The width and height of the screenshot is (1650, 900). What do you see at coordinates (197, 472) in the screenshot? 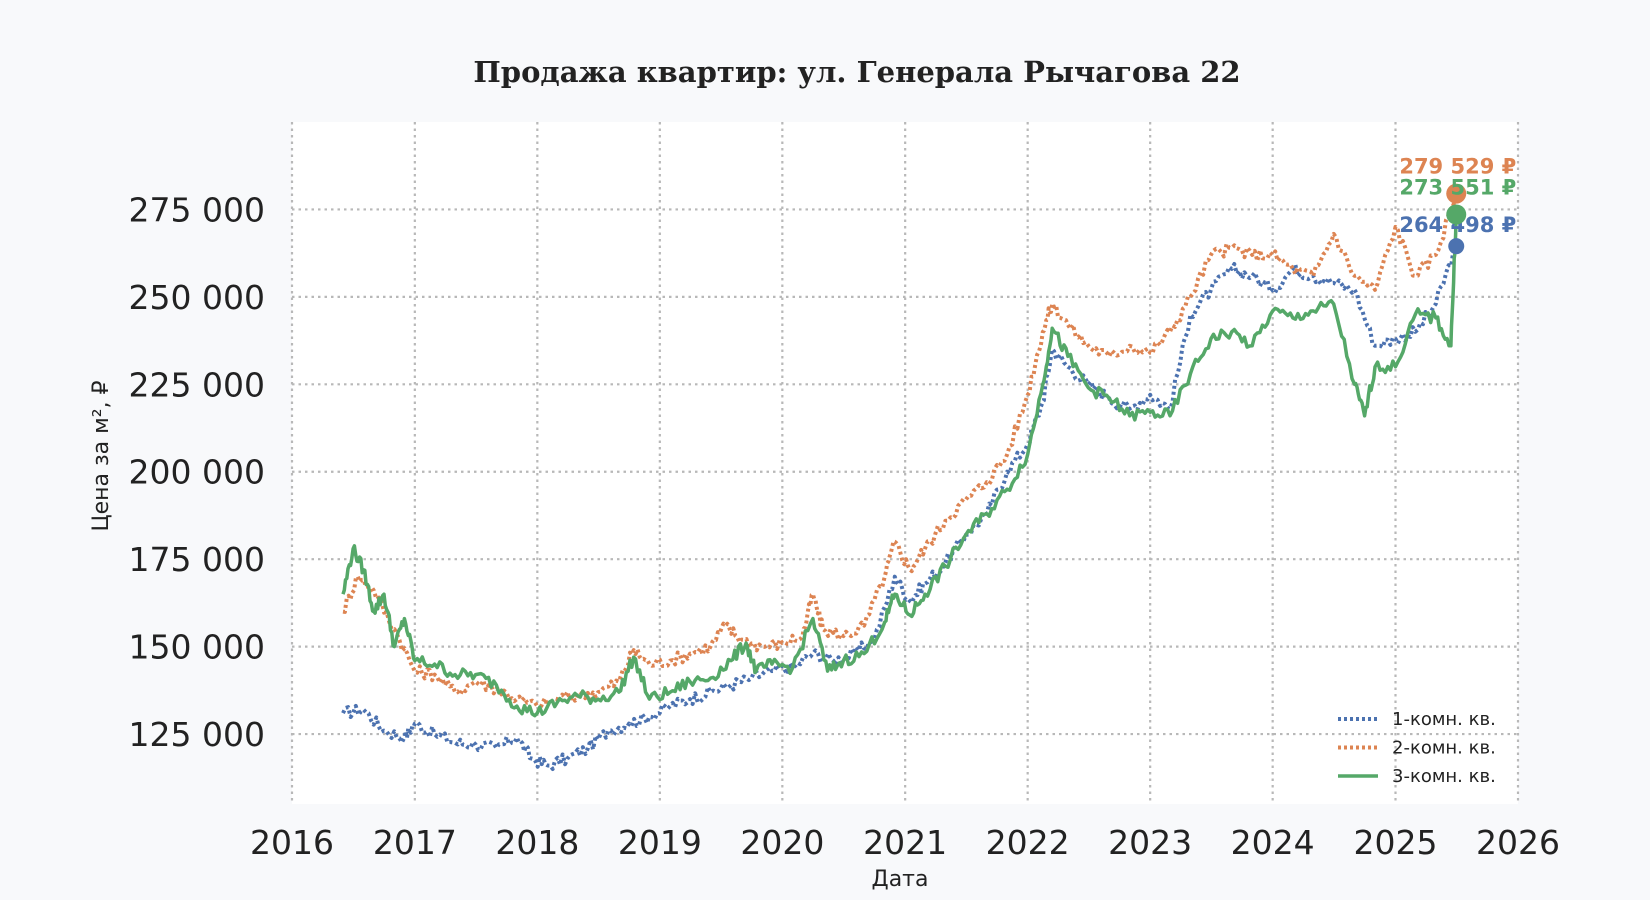
I see `y-tick-label: 200 000` at bounding box center [197, 472].